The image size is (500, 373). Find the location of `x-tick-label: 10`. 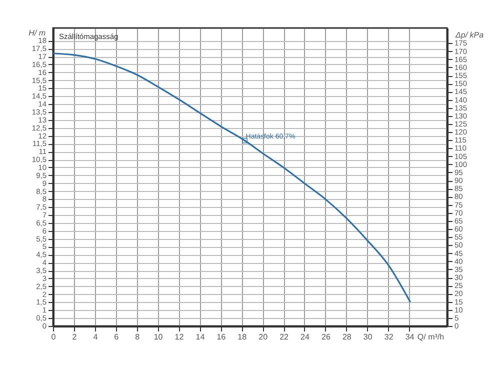

x-tick-label: 10 is located at coordinates (159, 337).